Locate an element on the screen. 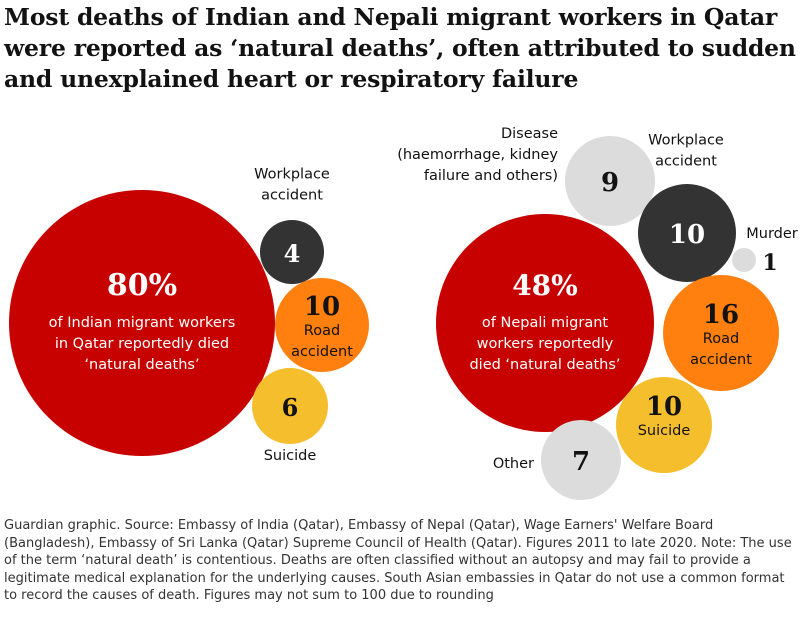  india-suicide-value: 6 is located at coordinates (290, 407).